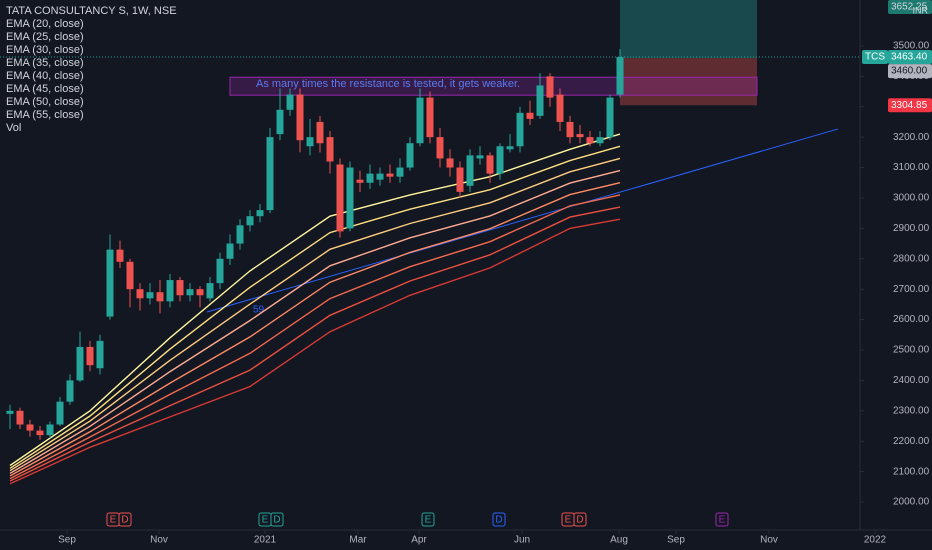 This screenshot has width=932, height=550. I want to click on trendline-label: 59, so click(259, 310).